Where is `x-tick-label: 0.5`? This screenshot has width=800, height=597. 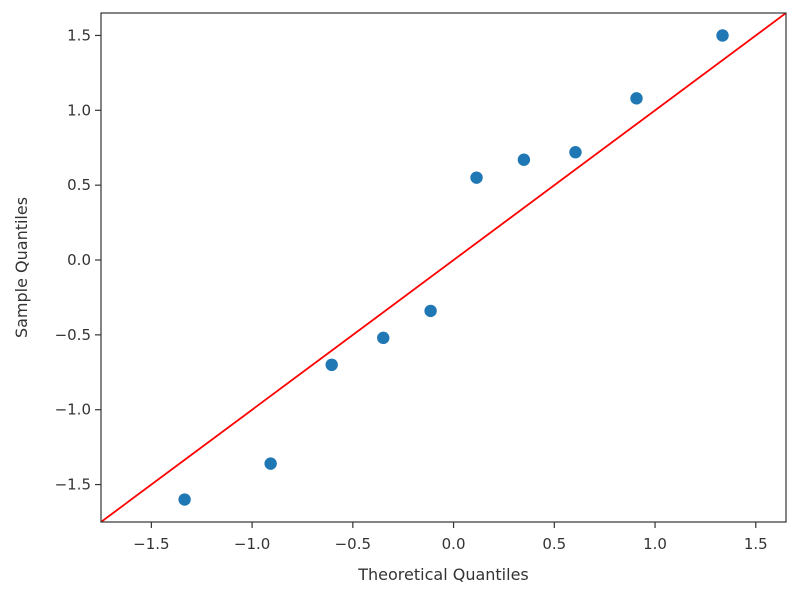
x-tick-label: 0.5 is located at coordinates (554, 544).